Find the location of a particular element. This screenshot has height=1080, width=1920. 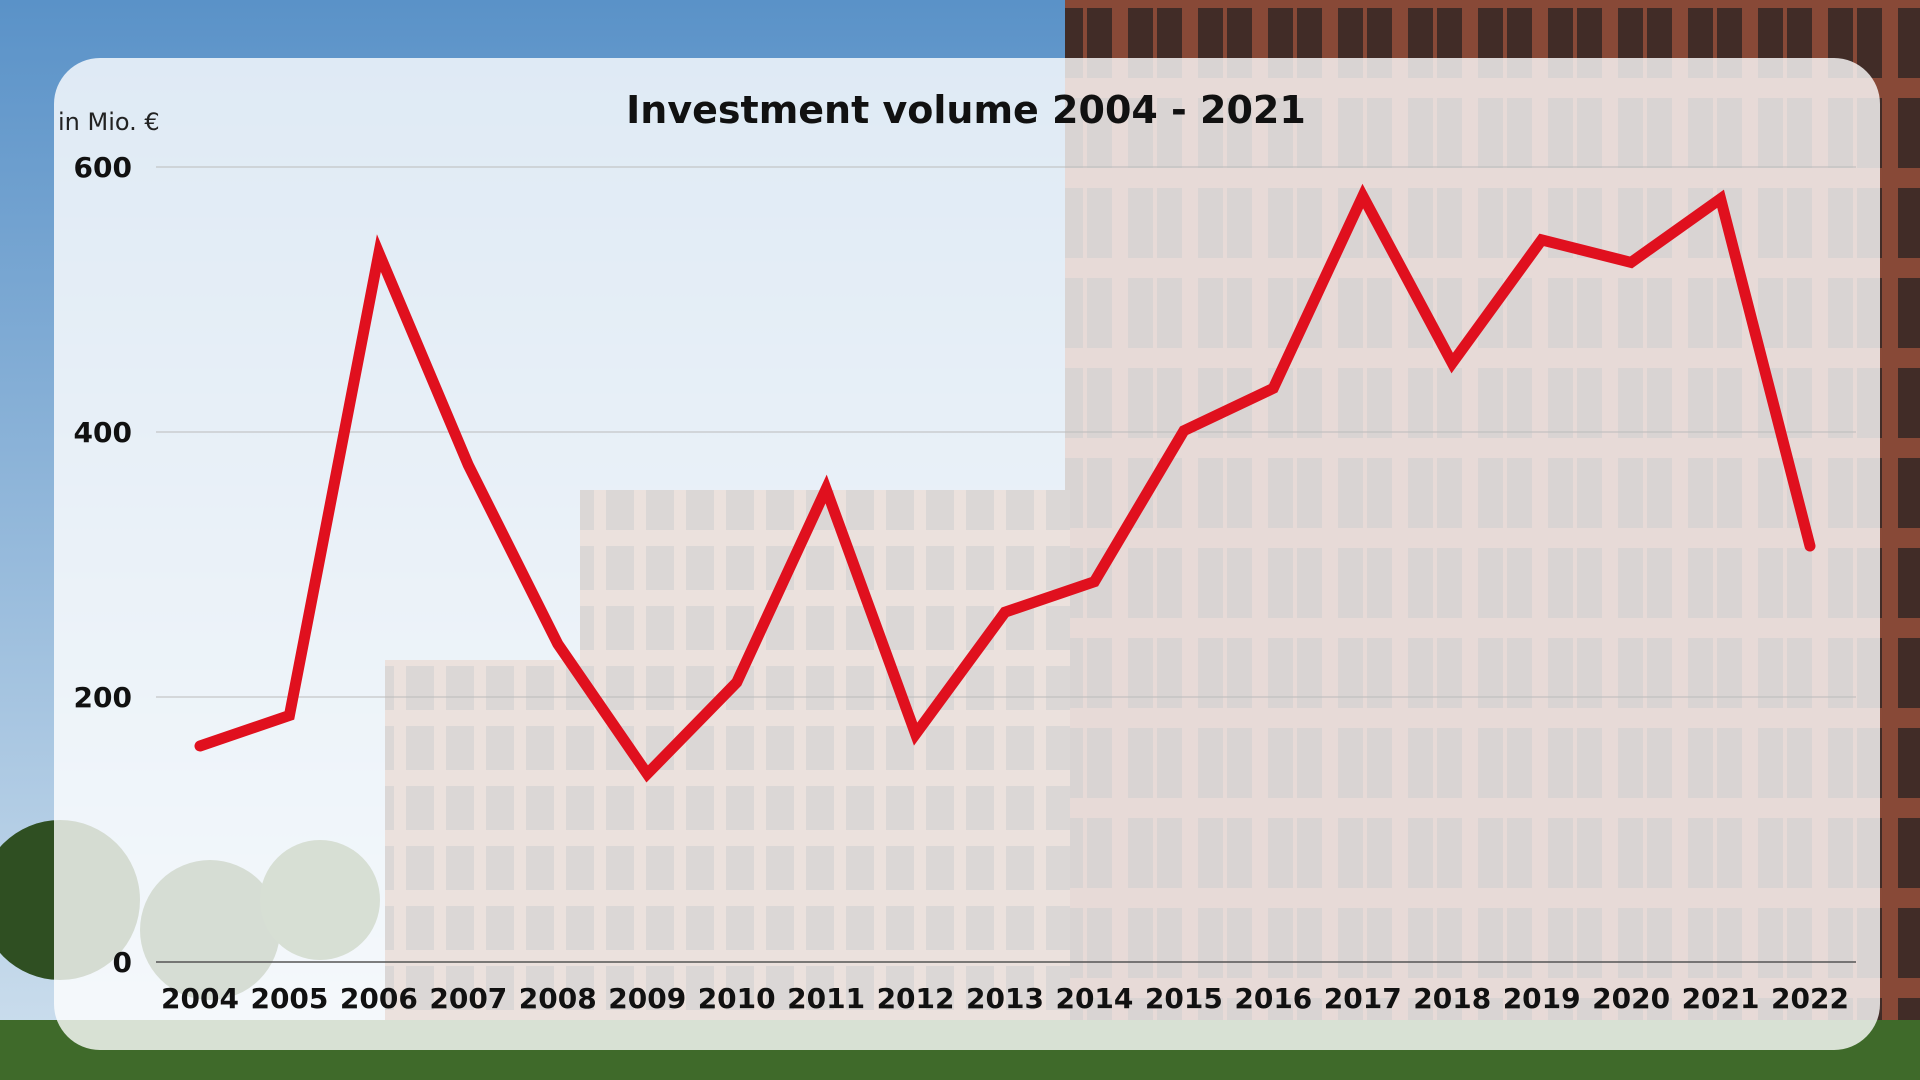

x-tick-label: 2019 is located at coordinates (1542, 998).